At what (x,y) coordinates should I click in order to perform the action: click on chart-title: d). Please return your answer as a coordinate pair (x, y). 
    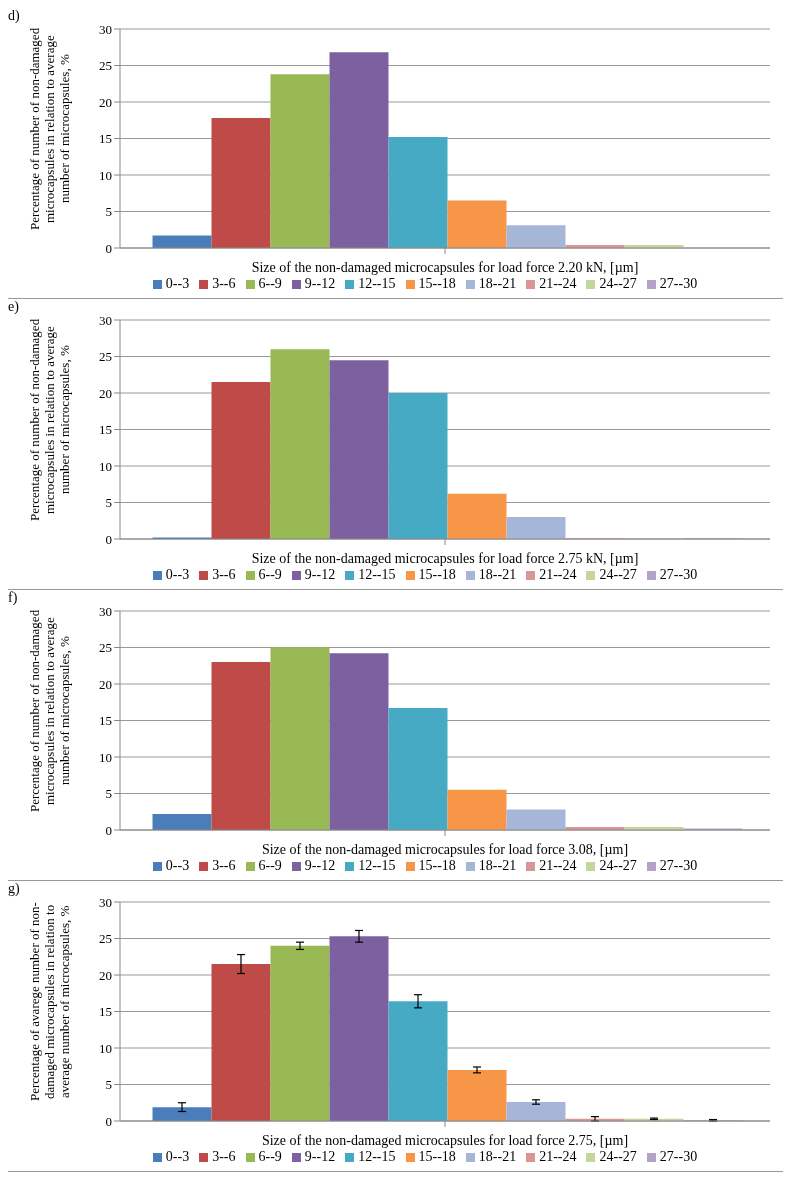
    Looking at the image, I should click on (14, 15).